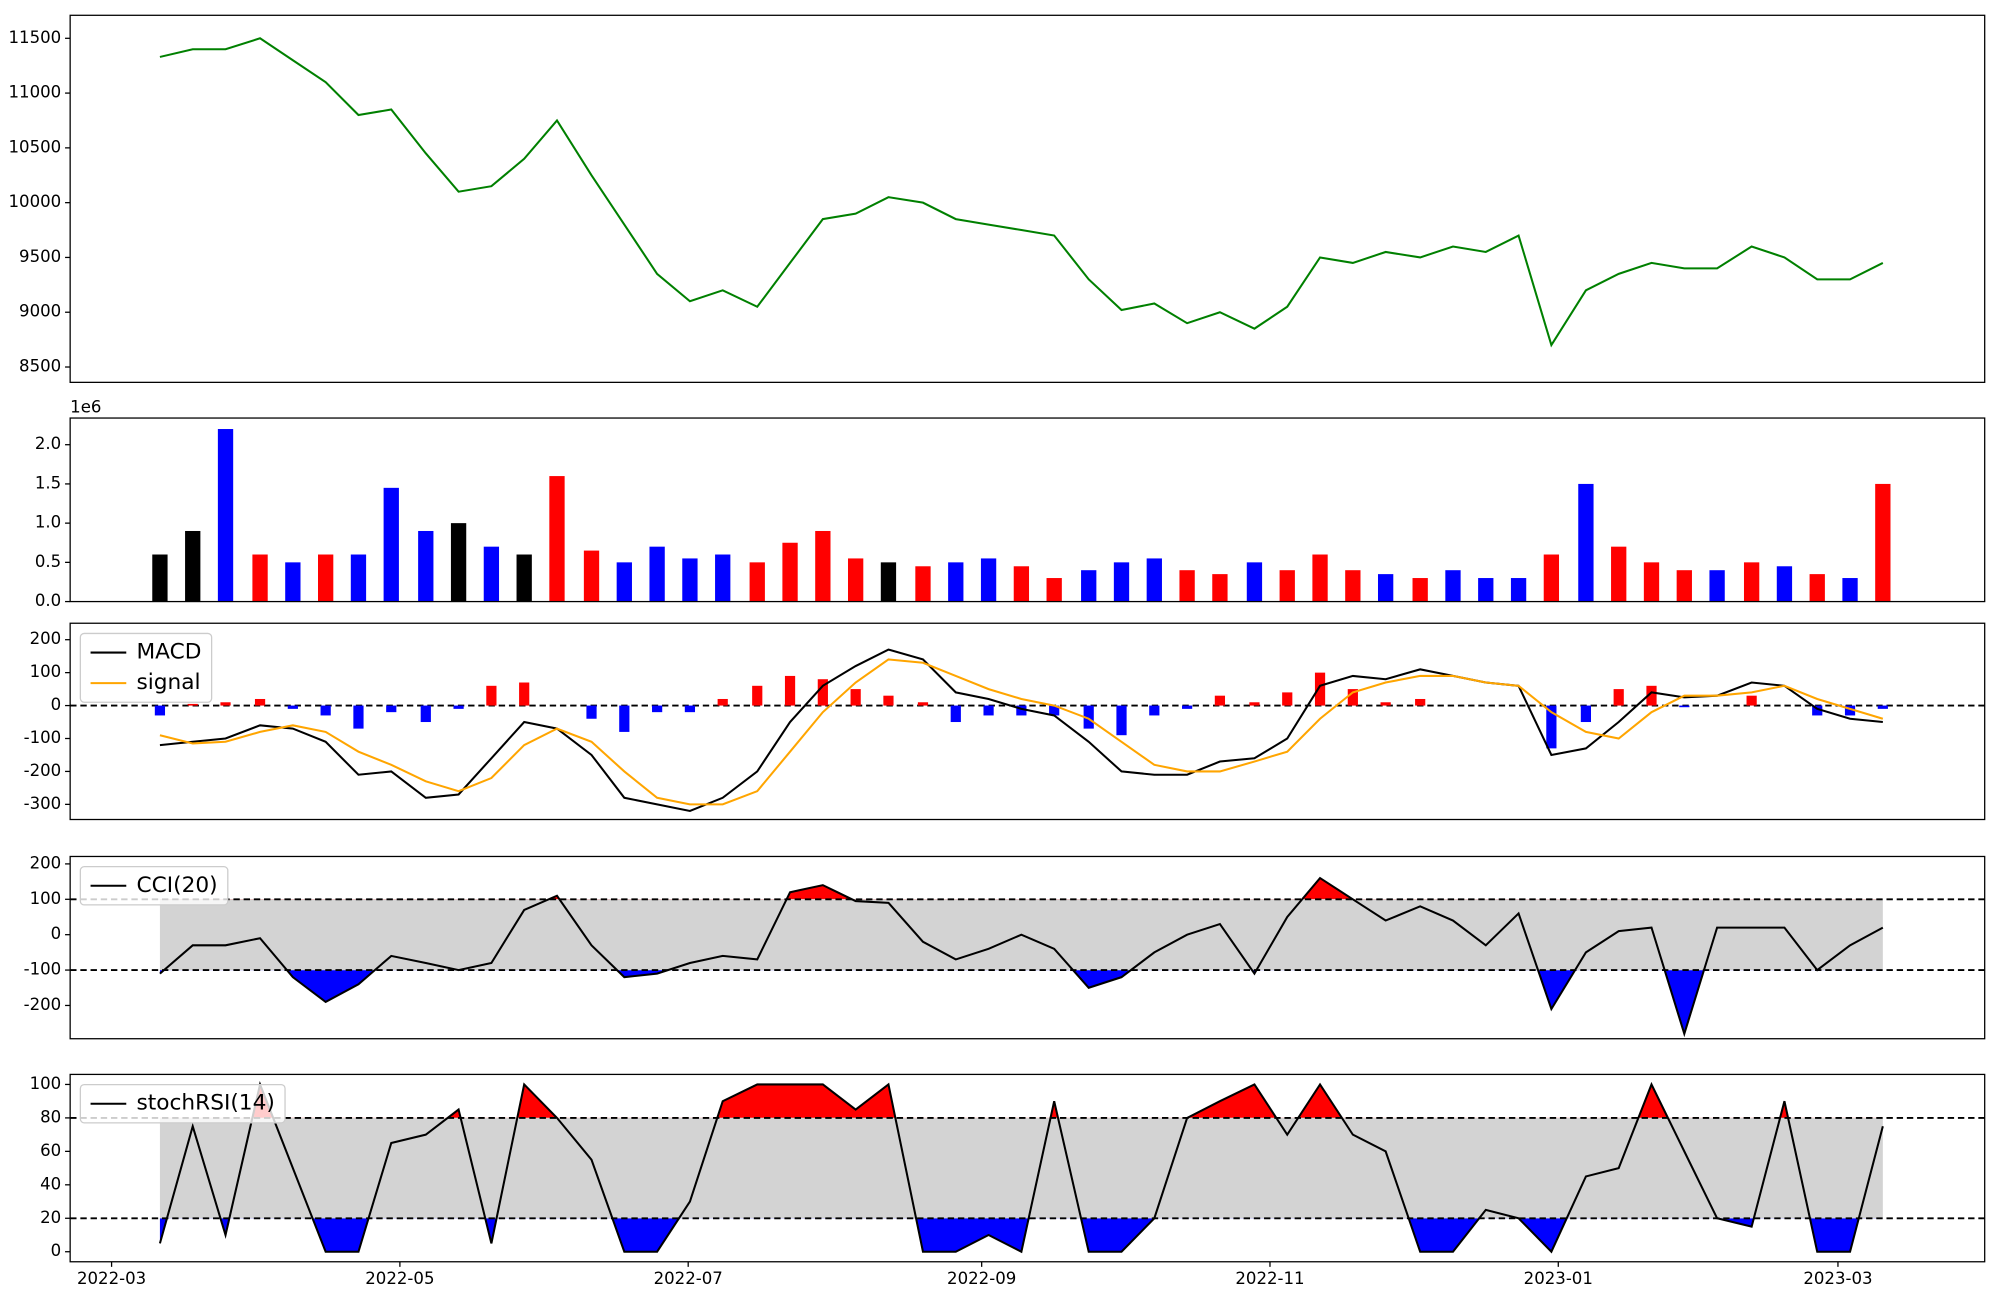 Image resolution: width=2000 pixels, height=1300 pixels. What do you see at coordinates (176, 885) in the screenshot?
I see `legend-label: CCI(20)` at bounding box center [176, 885].